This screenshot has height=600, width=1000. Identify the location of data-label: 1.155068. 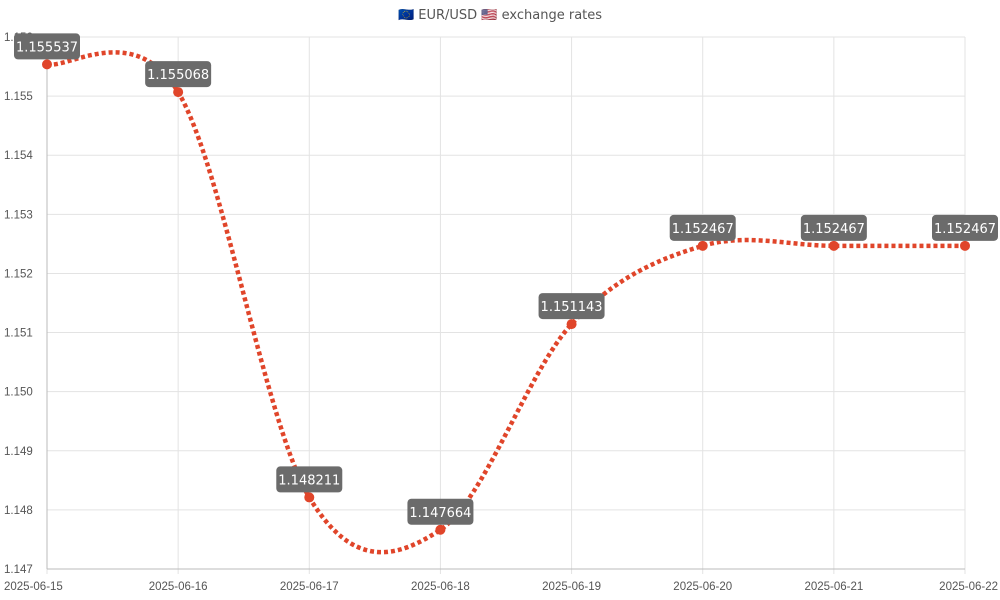
(178, 75).